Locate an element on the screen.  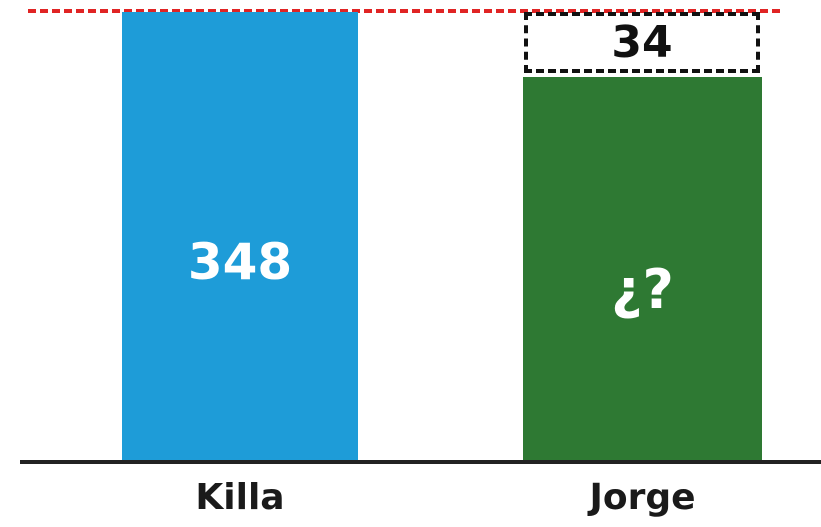
reference-dashed-line is located at coordinates (404, 11).